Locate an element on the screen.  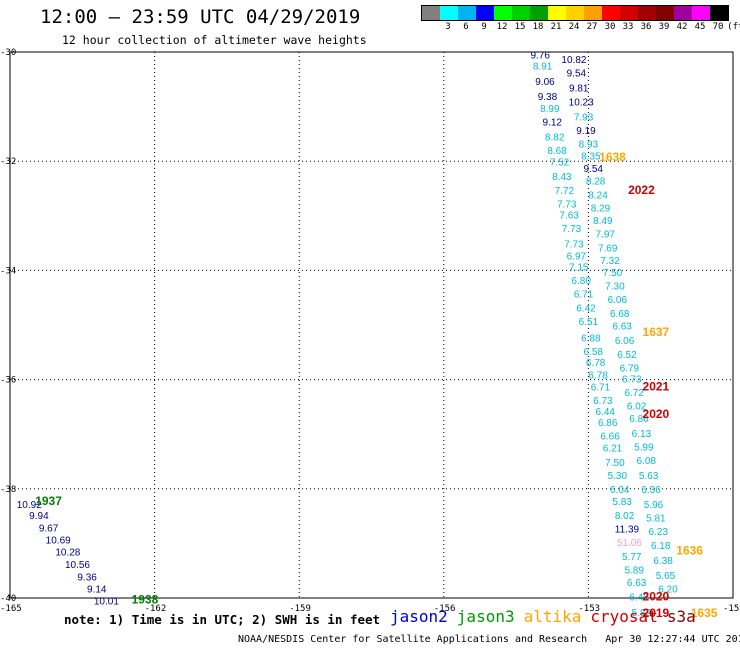
wave-height-value: 9.81 is located at coordinates (579, 88).